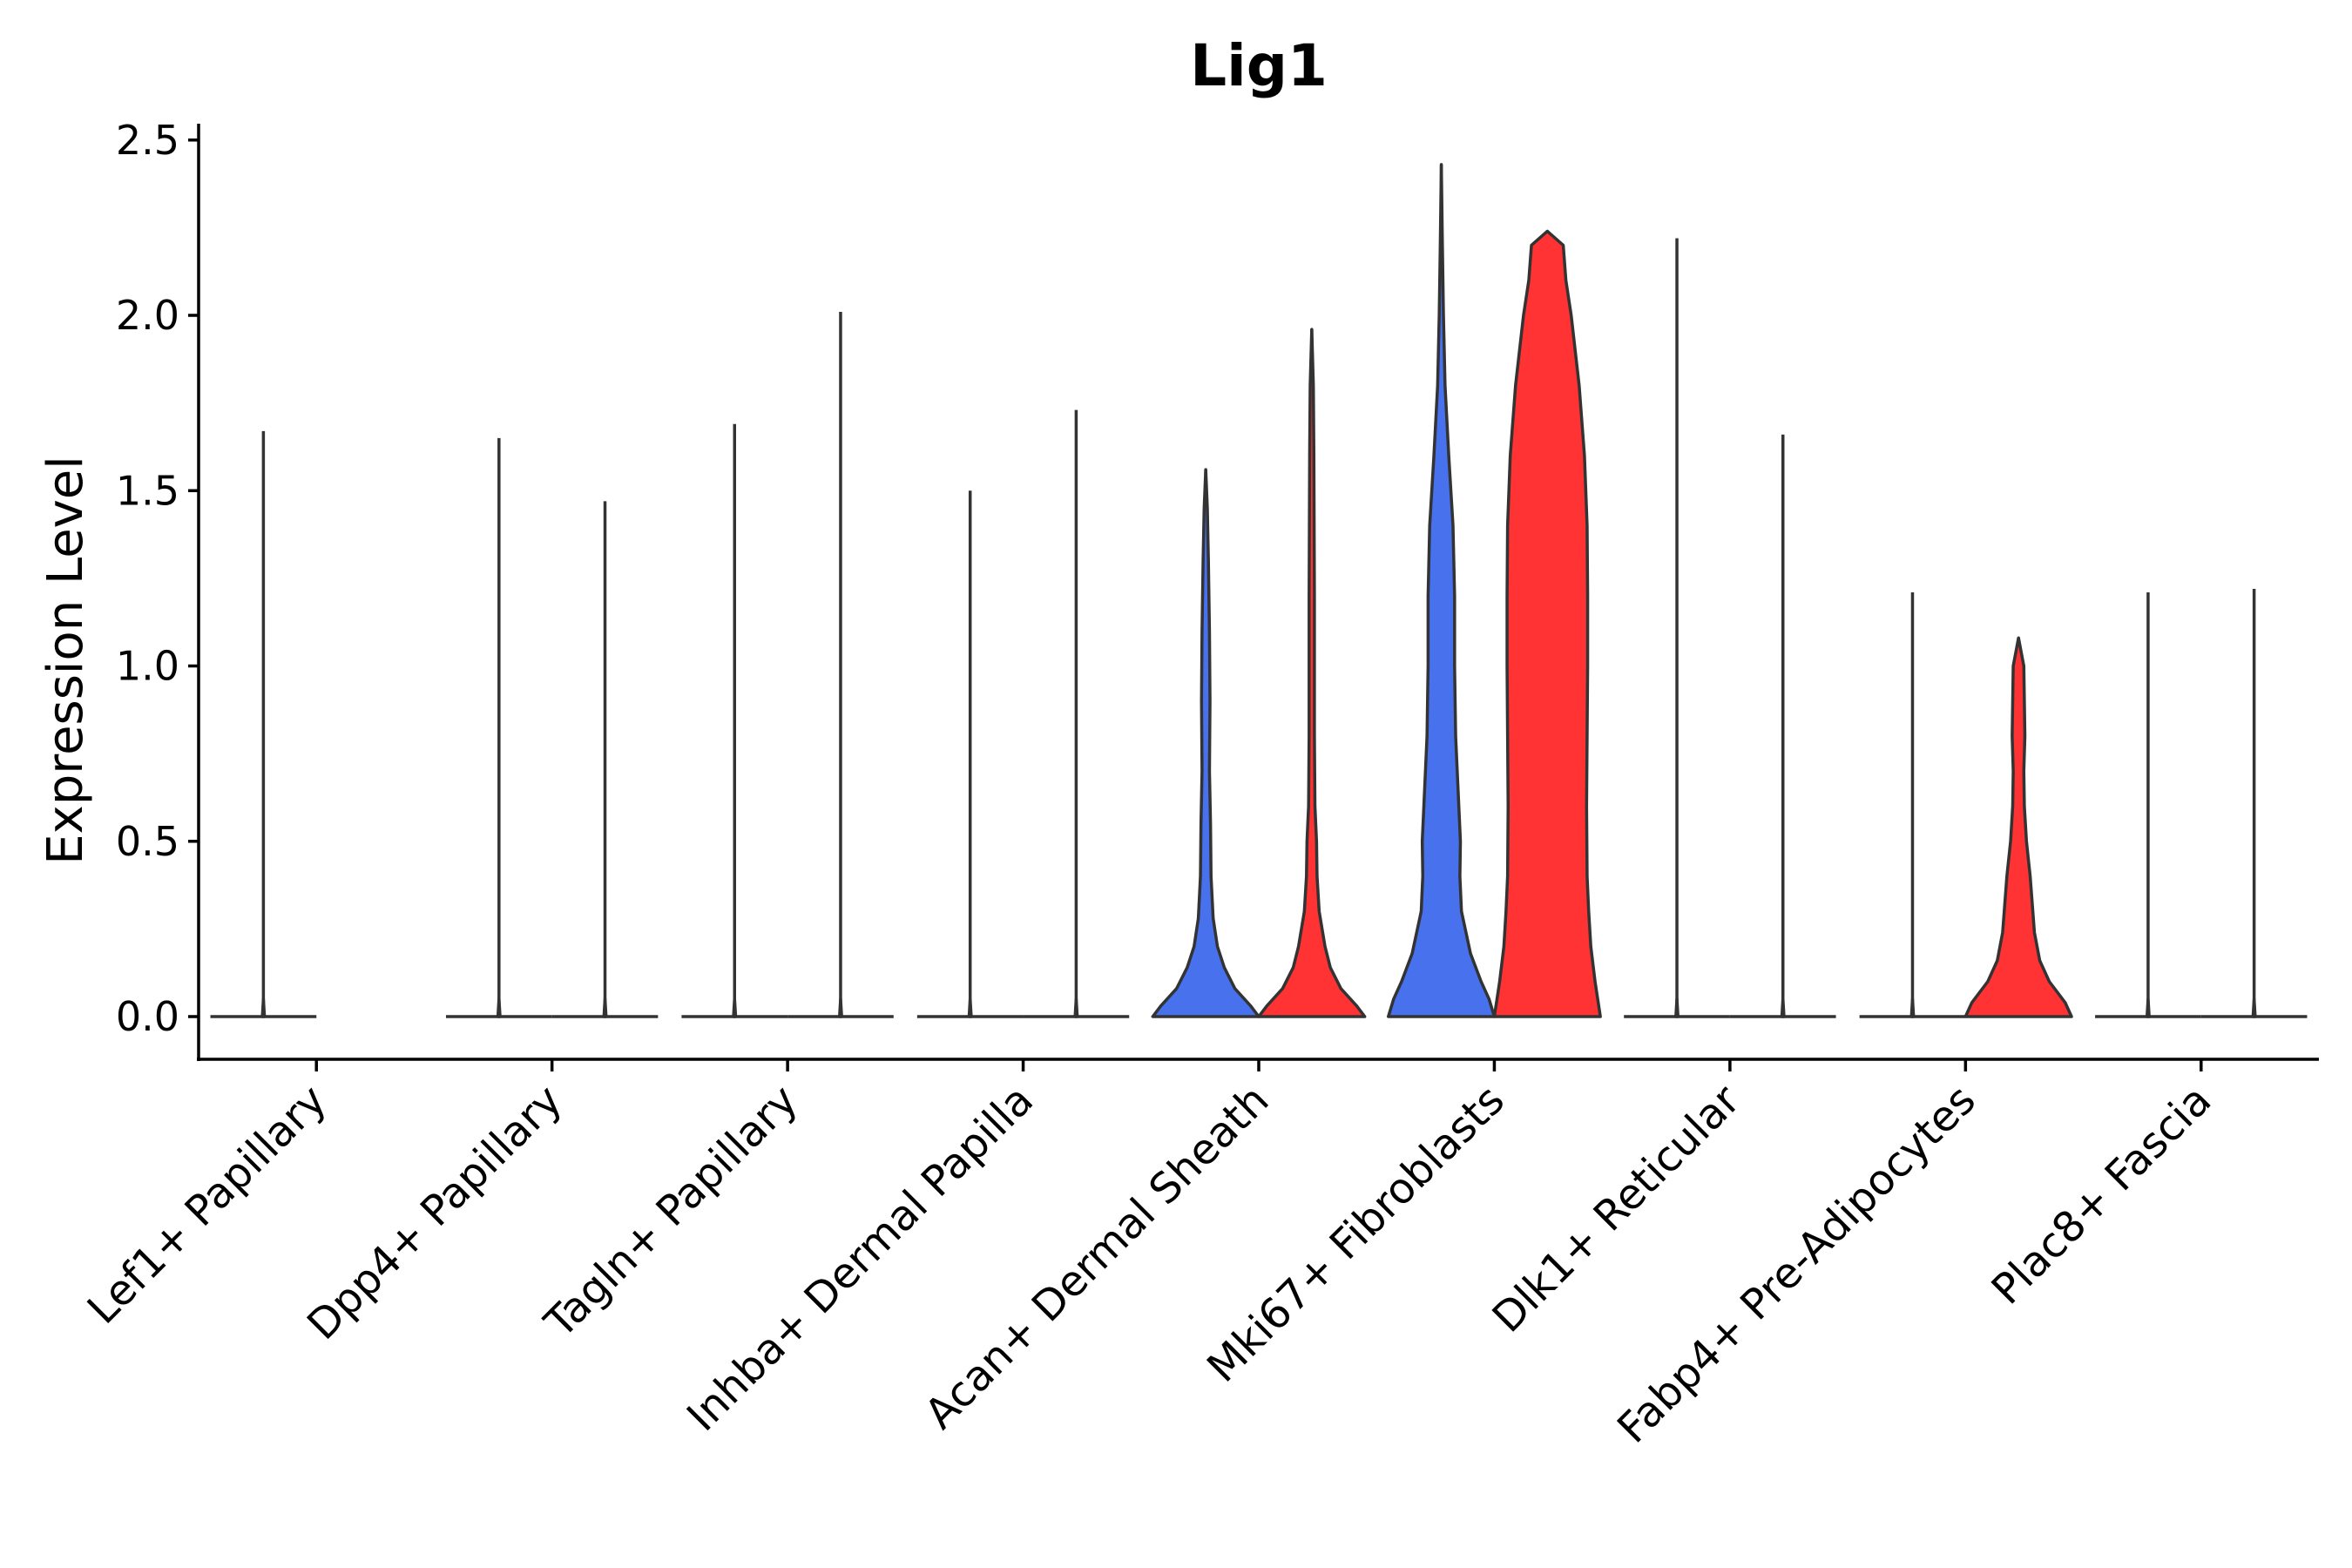  Describe the element at coordinates (147, 490) in the screenshot. I see `y-tick-label: 1.5` at that location.